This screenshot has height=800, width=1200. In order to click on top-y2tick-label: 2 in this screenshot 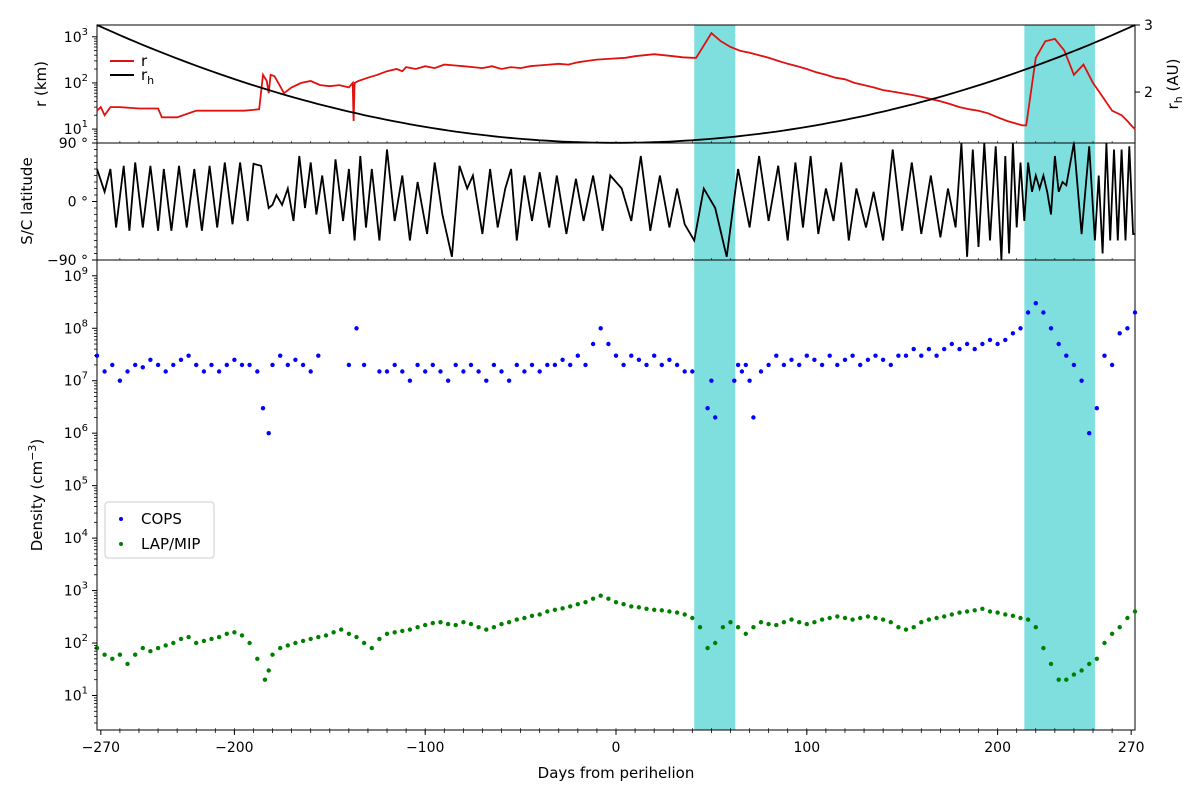, I will do `click(1148, 93)`.